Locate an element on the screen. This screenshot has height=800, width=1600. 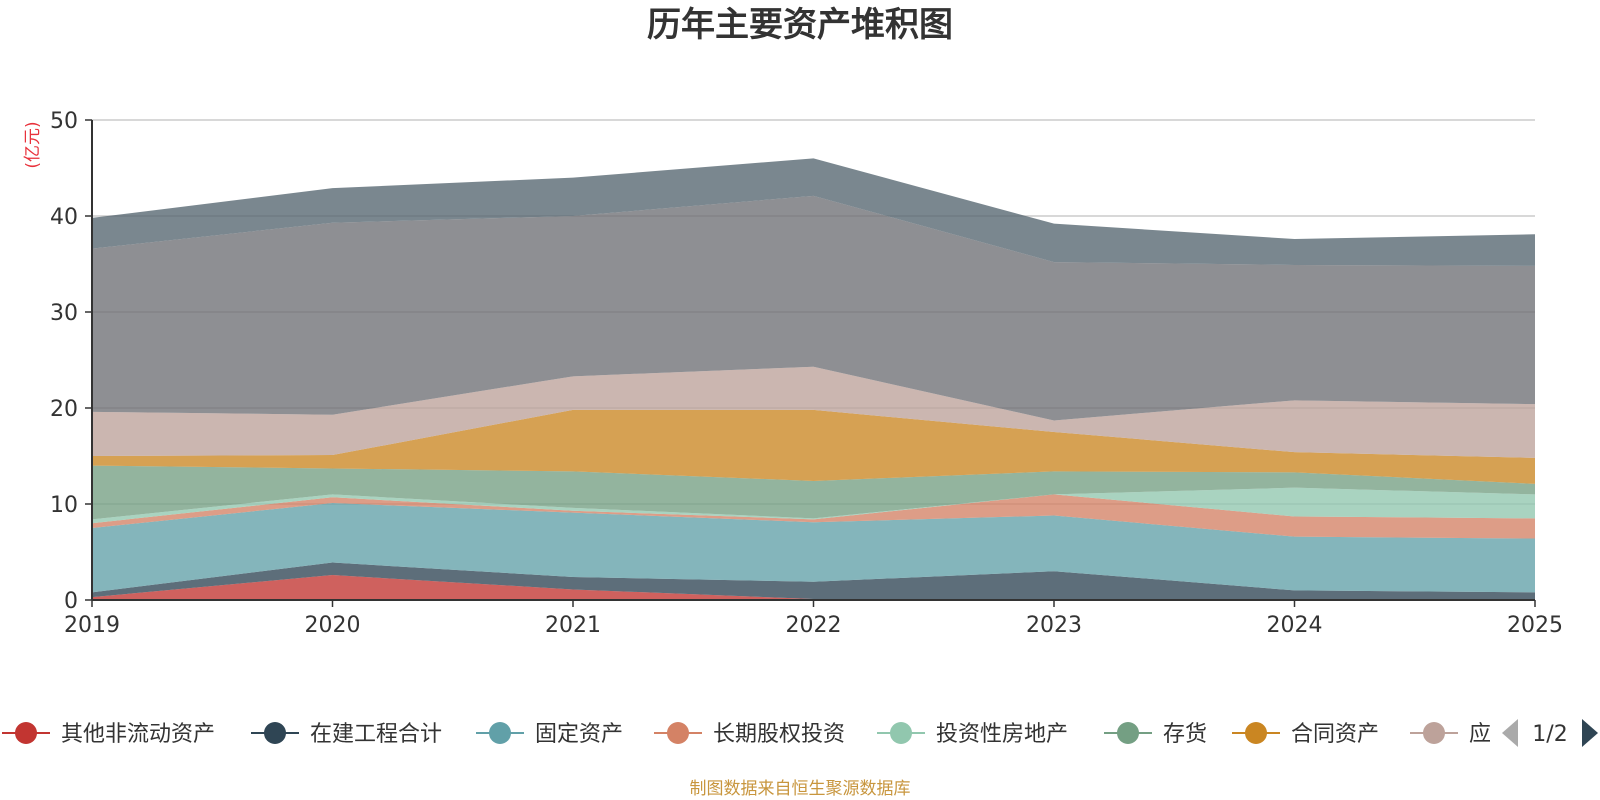
legend-item-3: 长期股权投资 is located at coordinates (749, 734).